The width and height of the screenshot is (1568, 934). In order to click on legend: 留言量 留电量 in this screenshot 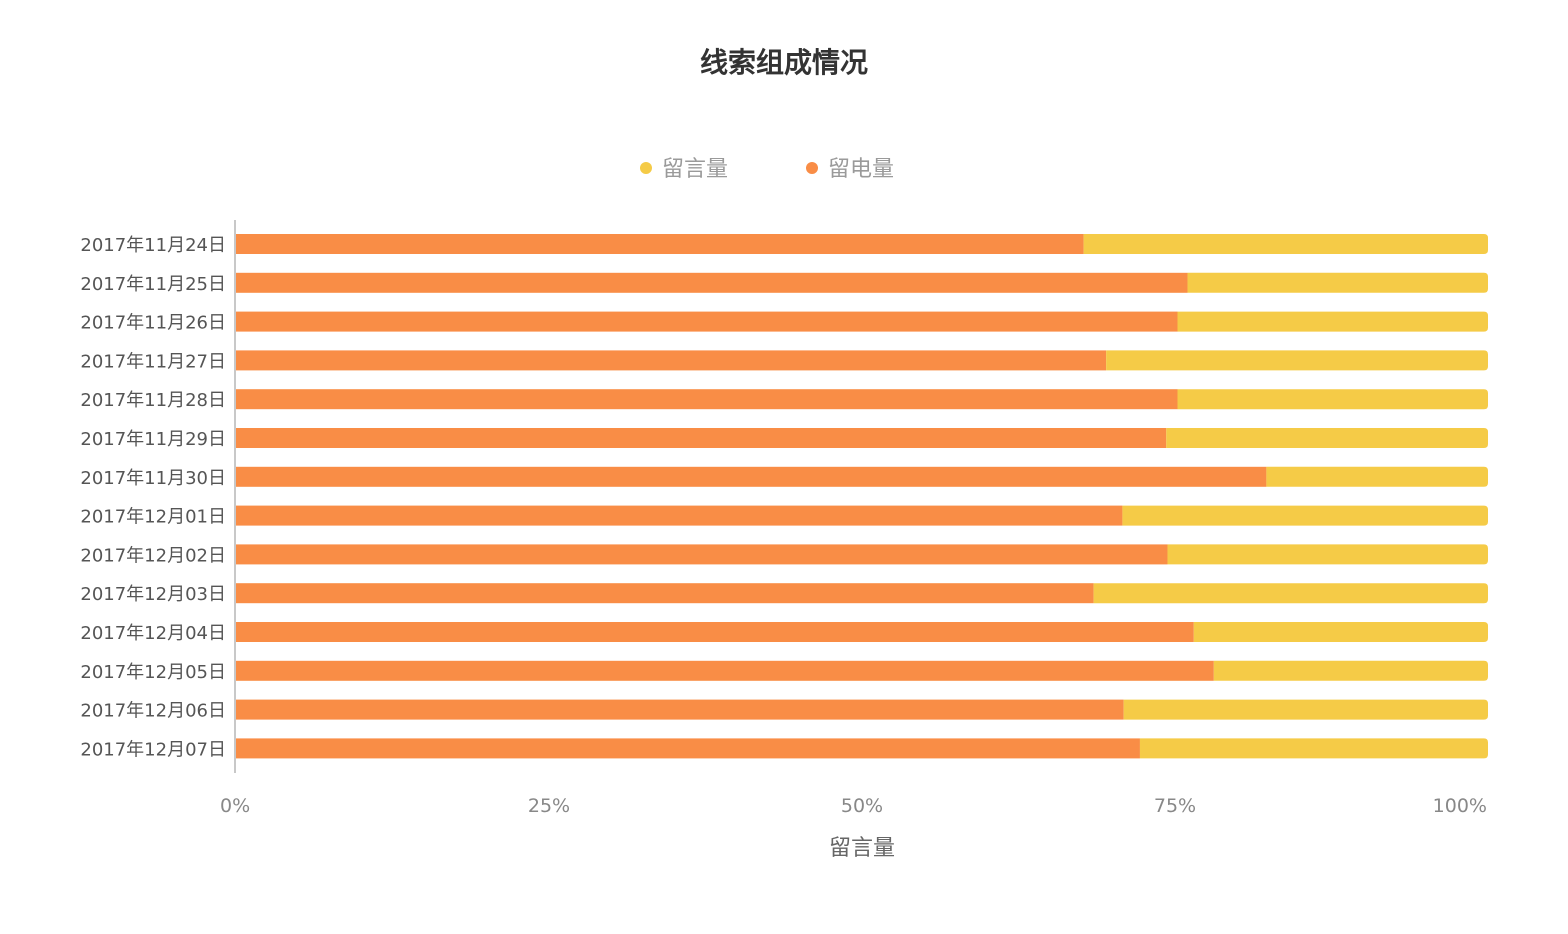, I will do `click(767, 169)`.